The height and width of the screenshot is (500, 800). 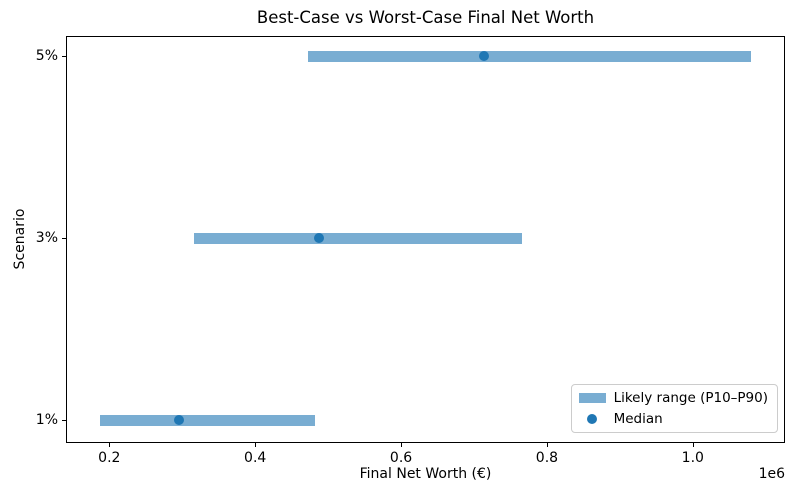 What do you see at coordinates (46, 420) in the screenshot?
I see `y-tick-label-1%: 1%` at bounding box center [46, 420].